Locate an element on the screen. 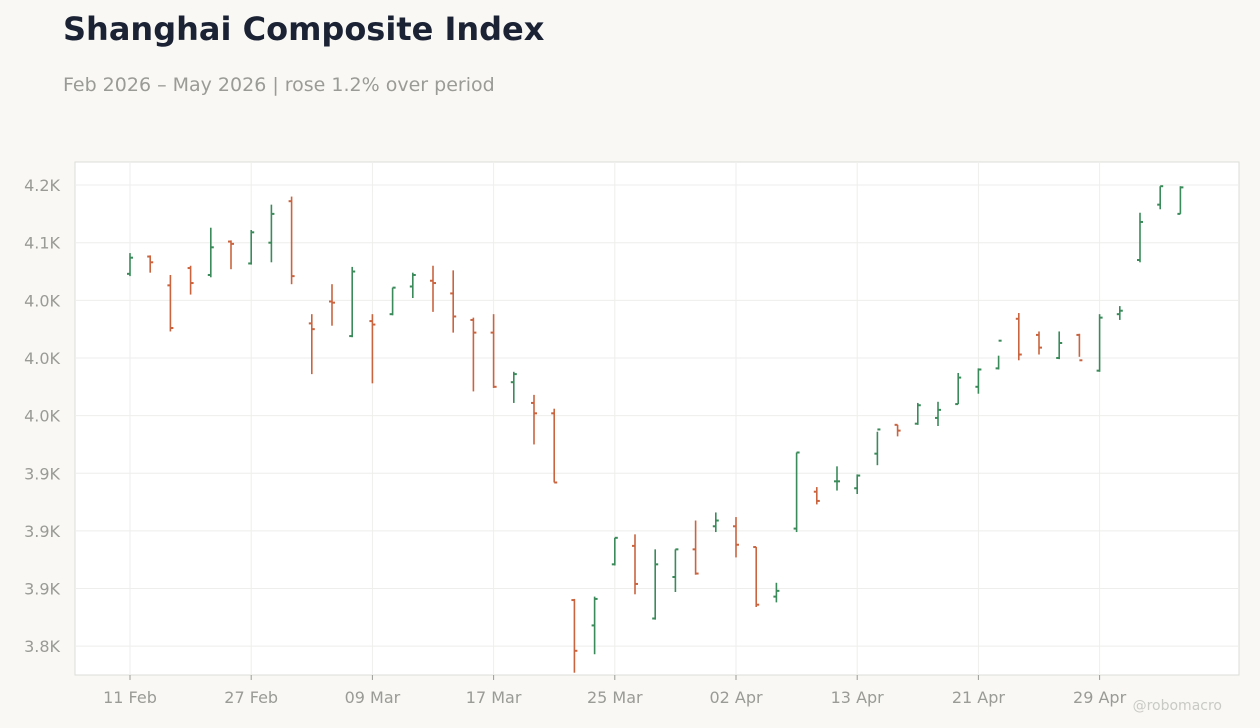  y-axis: 3.8K 3.9K 3.9K 3.9K 4.0K 4.0K 4.0K 4.1K 4.2K is located at coordinates (42, 416).